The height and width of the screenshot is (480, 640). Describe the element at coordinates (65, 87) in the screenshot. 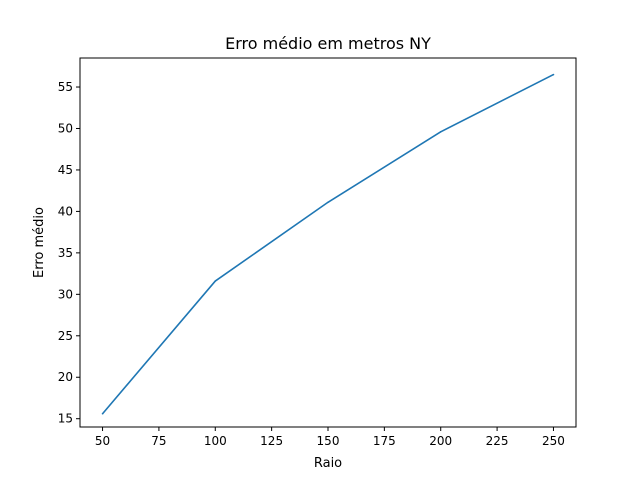

I see `y-tick-label: 55` at that location.